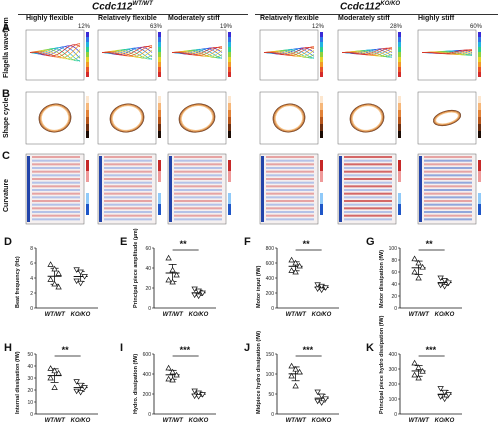 The height and width of the screenshot is (448, 500). I want to click on y-tick-label: 400, so click(270, 279).